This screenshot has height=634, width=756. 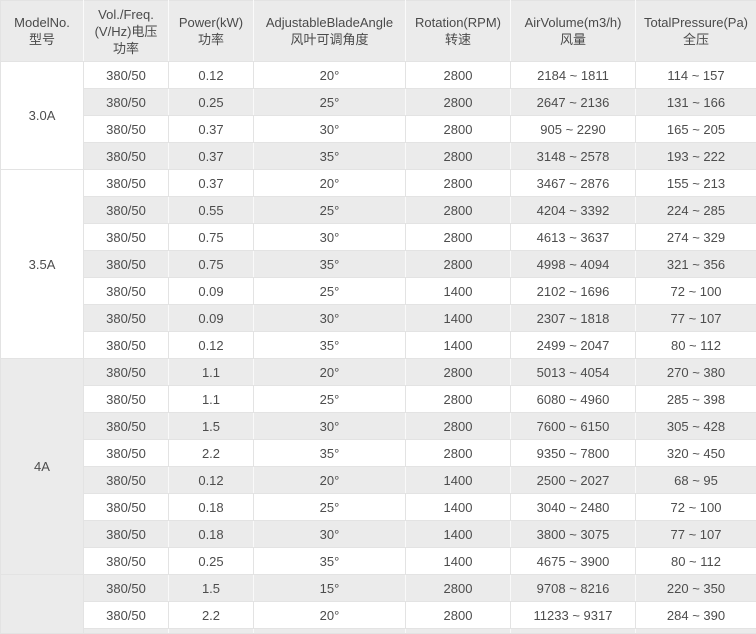 What do you see at coordinates (42, 604) in the screenshot?
I see `model-cell` at bounding box center [42, 604].